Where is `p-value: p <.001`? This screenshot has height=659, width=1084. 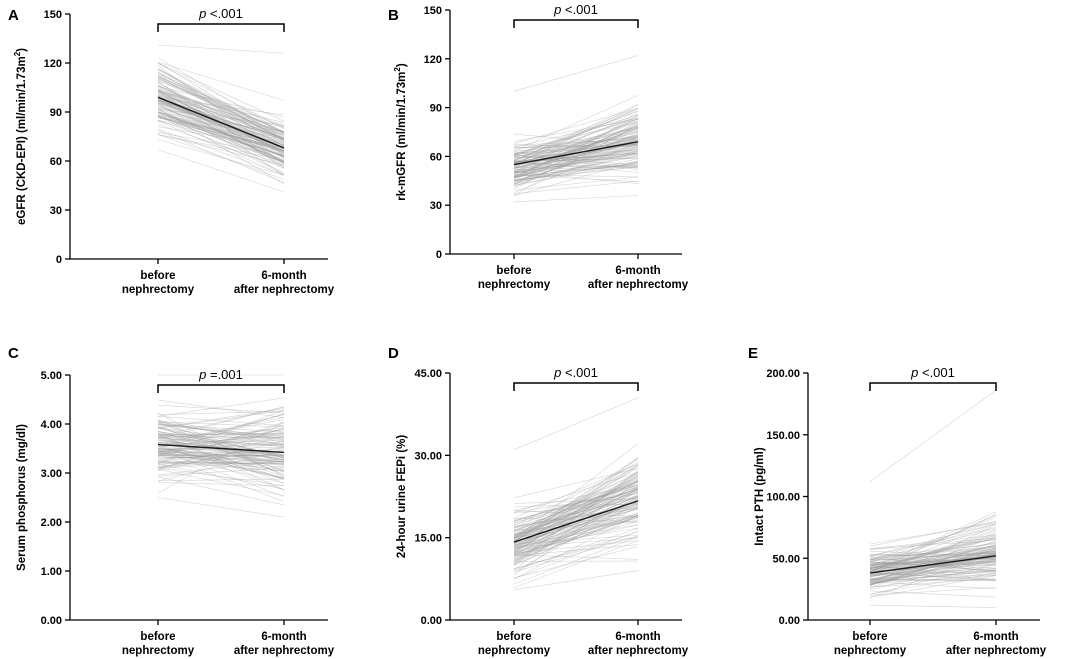
p-value: p <.001 is located at coordinates (220, 13).